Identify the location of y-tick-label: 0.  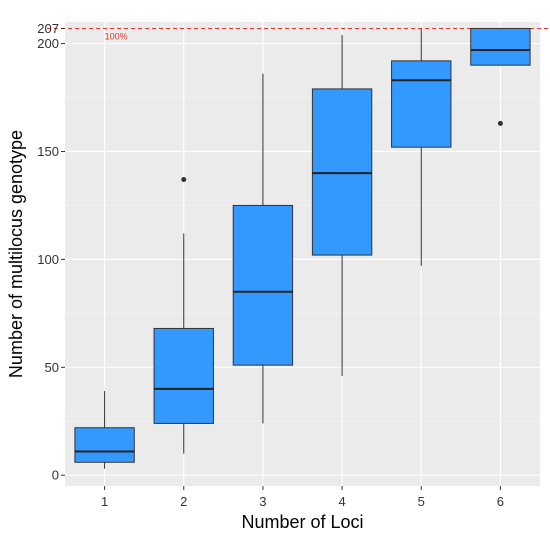
(55, 475).